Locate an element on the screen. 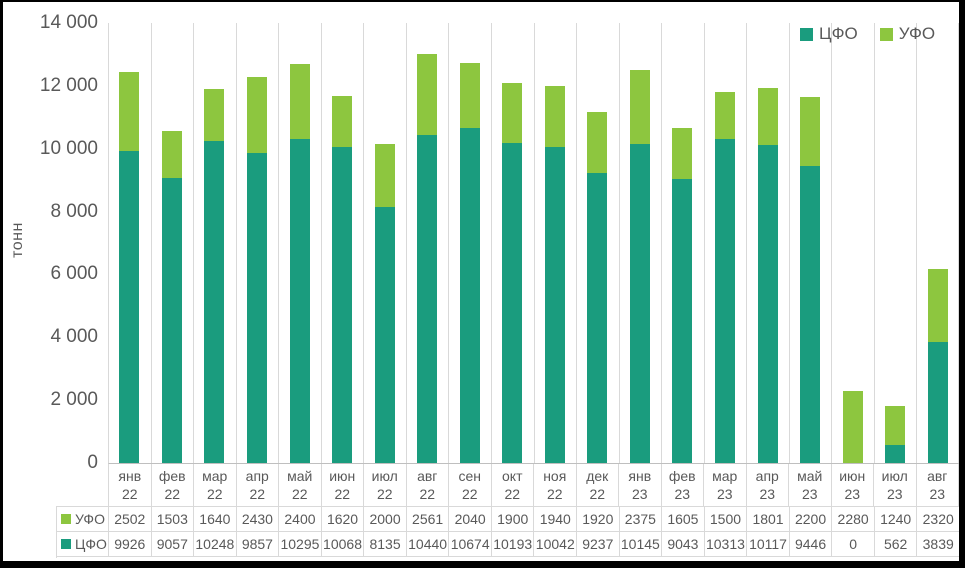 This screenshot has height=568, width=965. x-axis-label-2: мар 22 is located at coordinates (215, 485).